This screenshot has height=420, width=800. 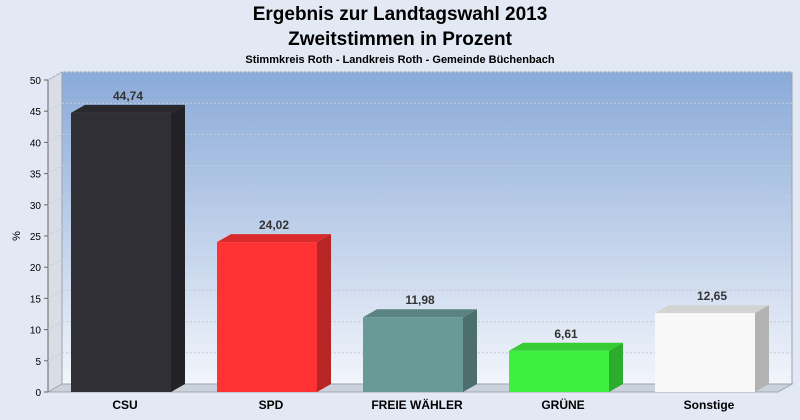 What do you see at coordinates (271, 405) in the screenshot?
I see `x-tick-label: SPD` at bounding box center [271, 405].